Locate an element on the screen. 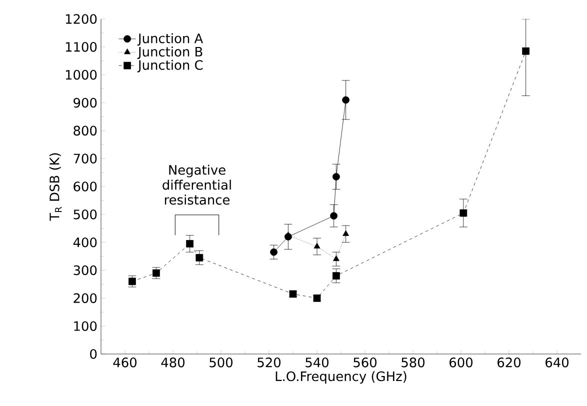 This screenshot has width=587, height=406. y-tick-label: 100 is located at coordinates (85, 326).